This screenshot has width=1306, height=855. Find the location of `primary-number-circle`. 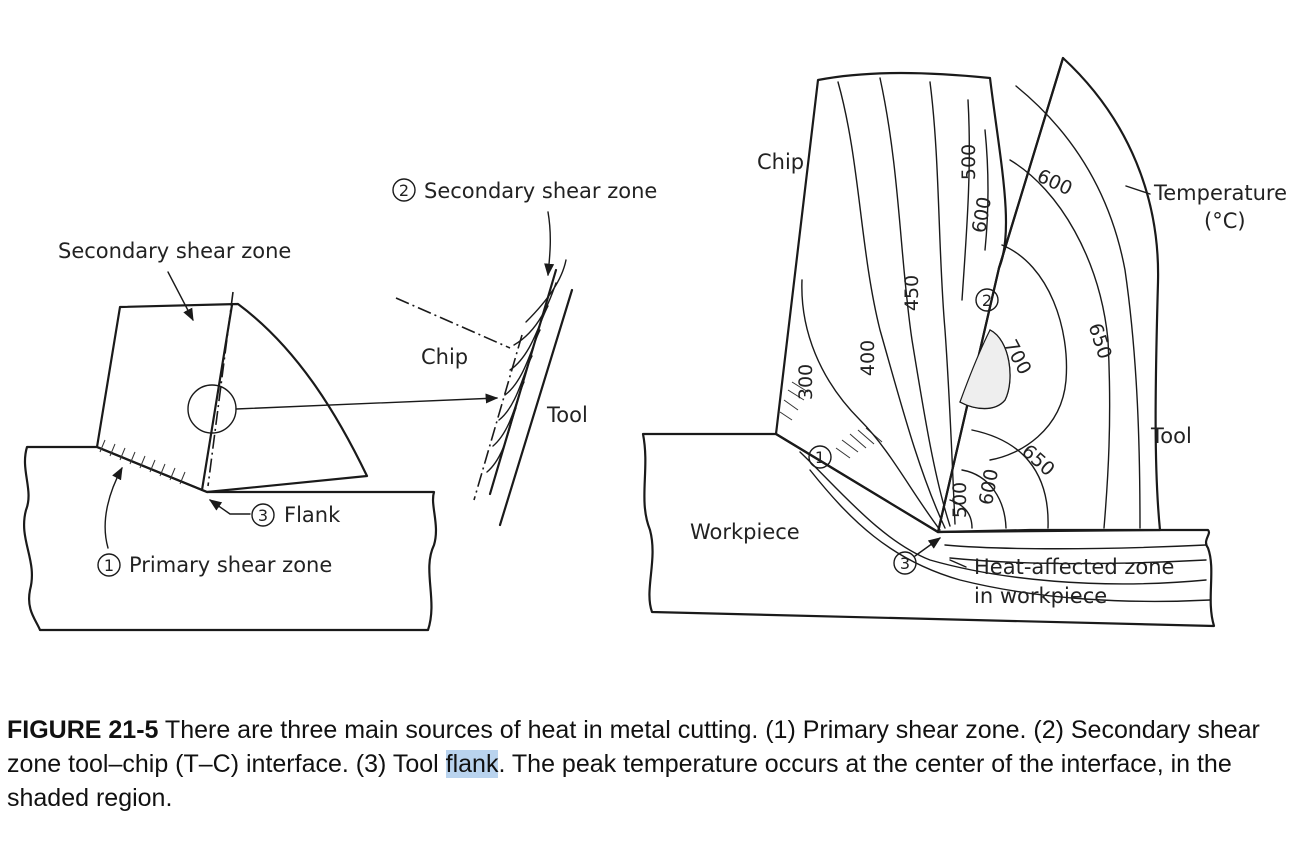

primary-number-circle is located at coordinates (109, 565).